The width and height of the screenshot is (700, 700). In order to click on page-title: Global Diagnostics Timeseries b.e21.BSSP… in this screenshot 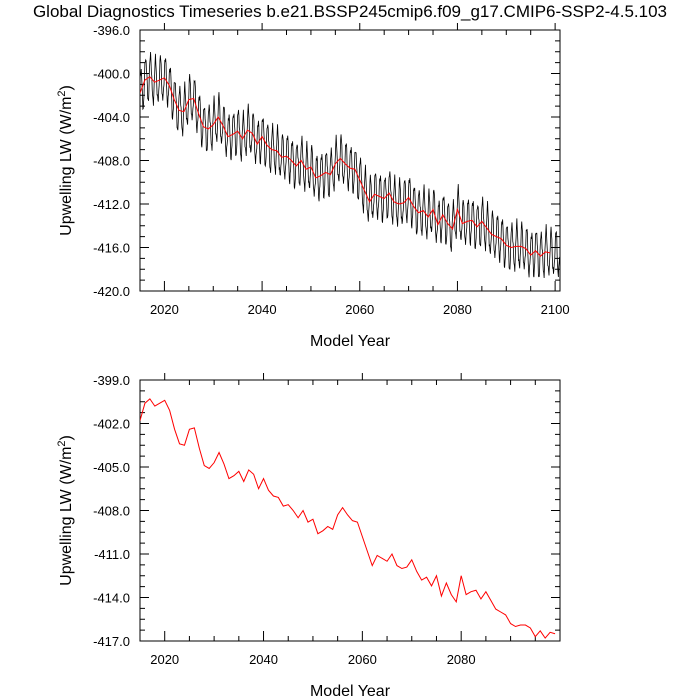, I will do `click(350, 11)`.